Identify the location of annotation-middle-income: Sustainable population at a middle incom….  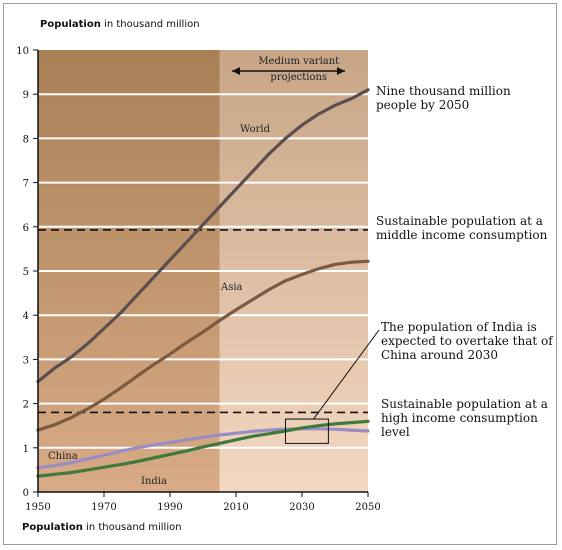
(462, 228).